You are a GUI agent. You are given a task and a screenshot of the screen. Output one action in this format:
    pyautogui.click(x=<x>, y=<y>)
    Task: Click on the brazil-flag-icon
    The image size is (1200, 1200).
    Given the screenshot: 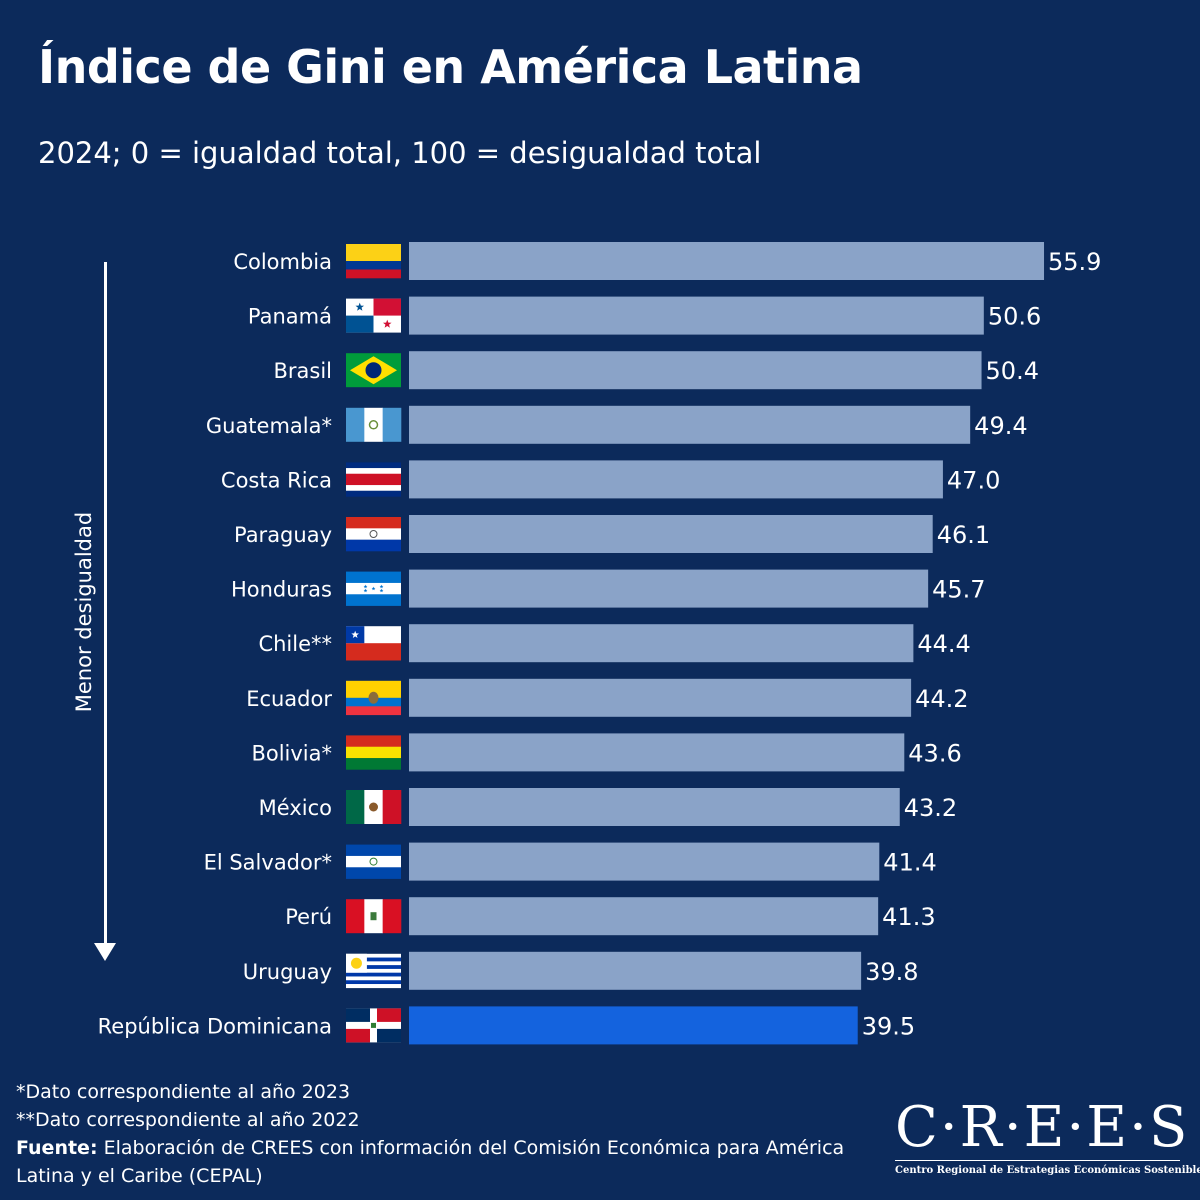 What is the action you would take?
    pyautogui.click(x=373, y=370)
    